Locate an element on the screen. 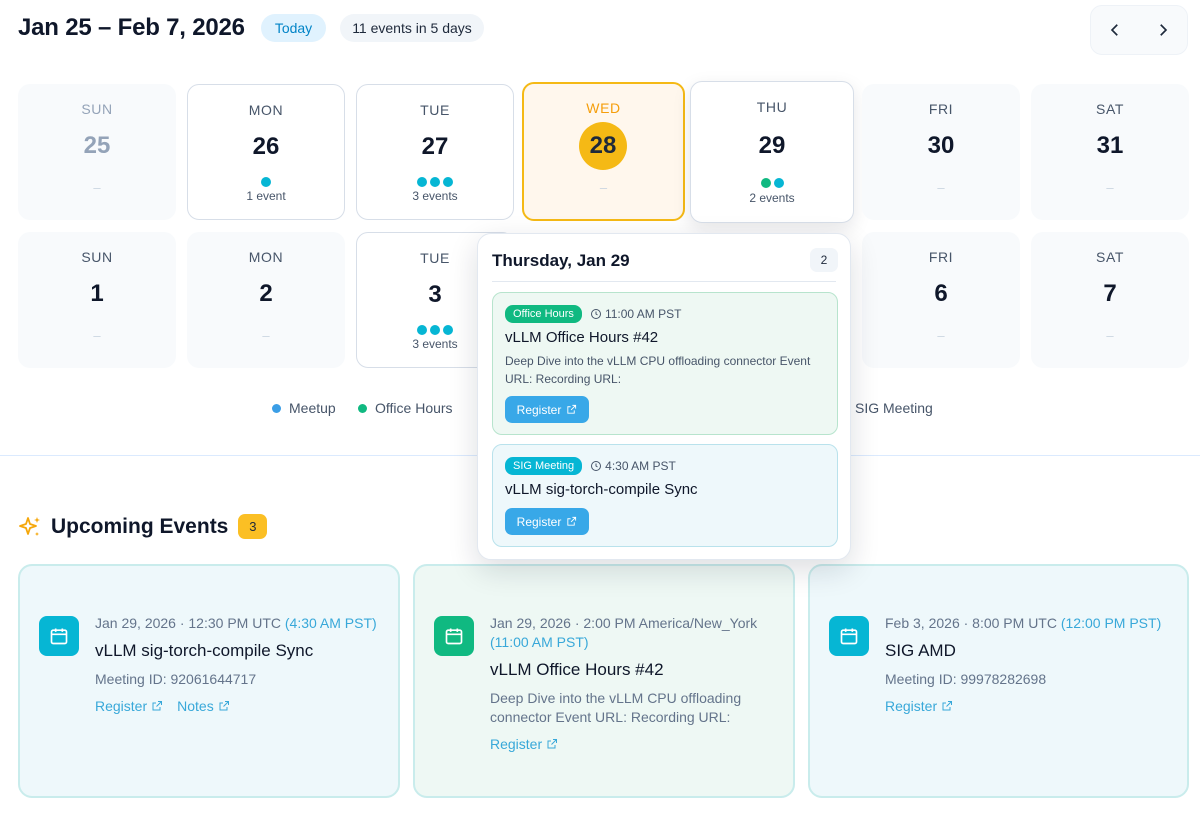 The width and height of the screenshot is (1200, 820). event-type-tag: Office Hours is located at coordinates (543, 314).